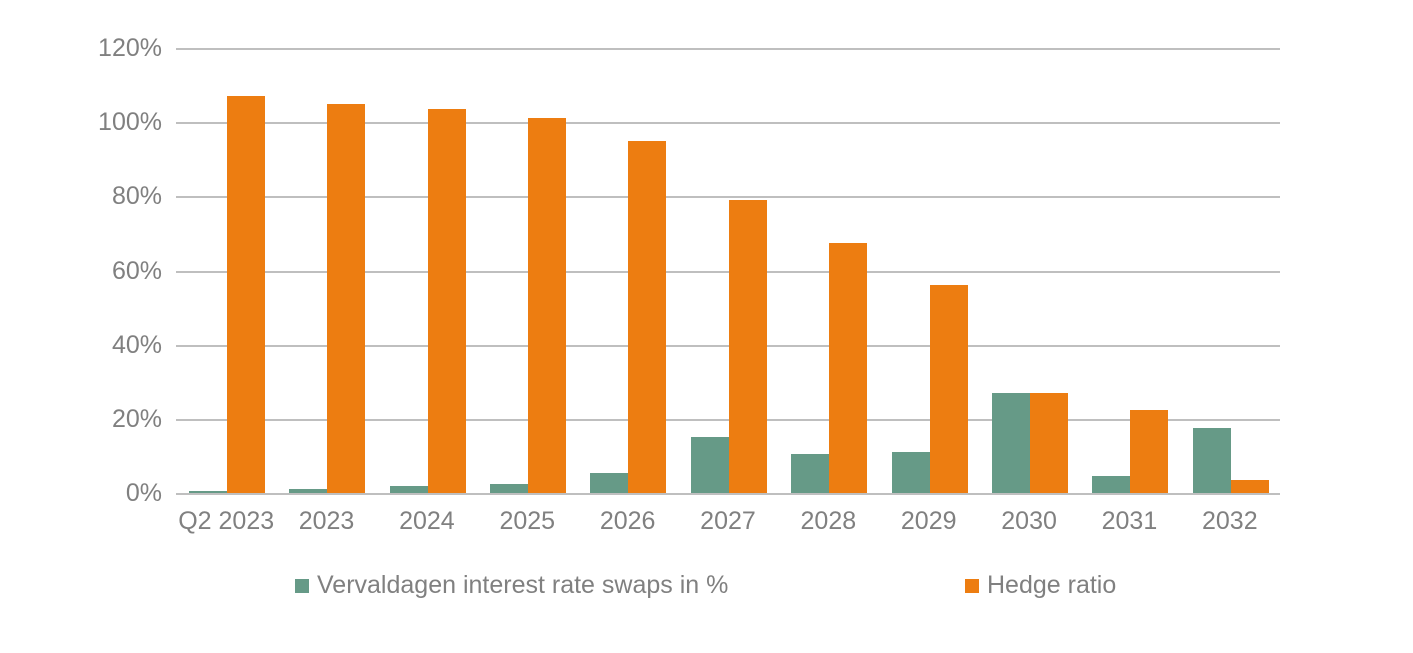 The height and width of the screenshot is (653, 1413). Describe the element at coordinates (136, 418) in the screenshot. I see `y-axis-tick-label: 20%` at that location.